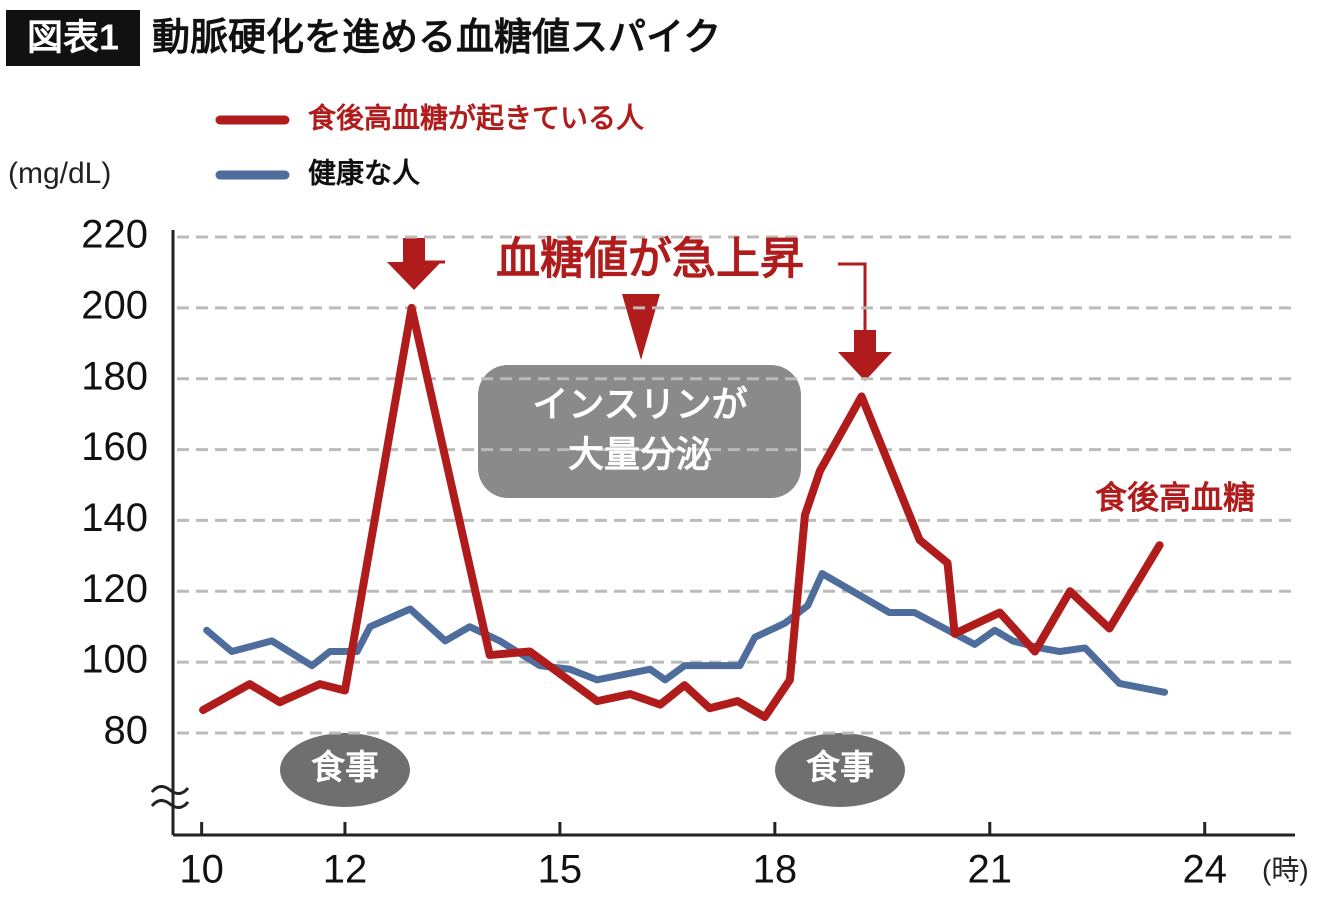 The image size is (1340, 904). Describe the element at coordinates (364, 172) in the screenshot. I see `legend-label: 健康な人` at that location.